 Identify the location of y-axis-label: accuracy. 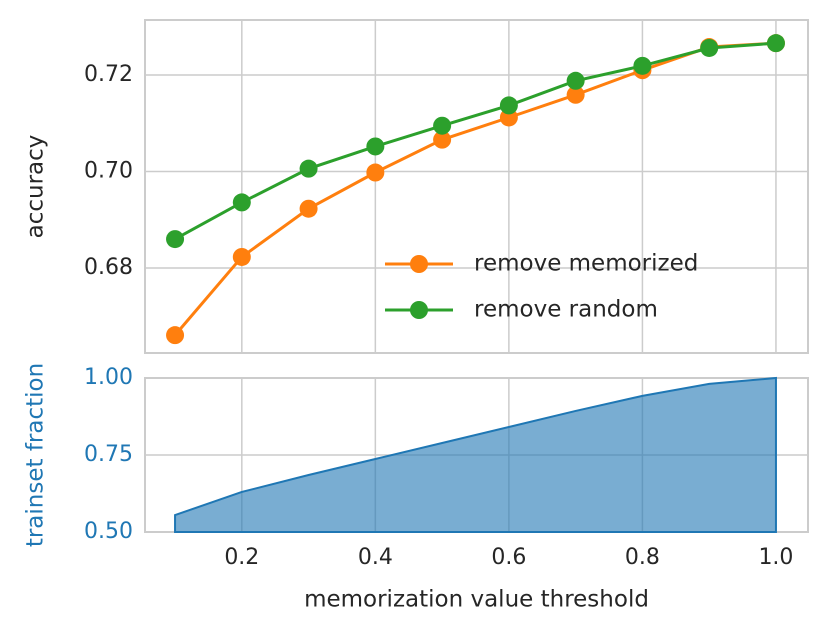
(36, 187).